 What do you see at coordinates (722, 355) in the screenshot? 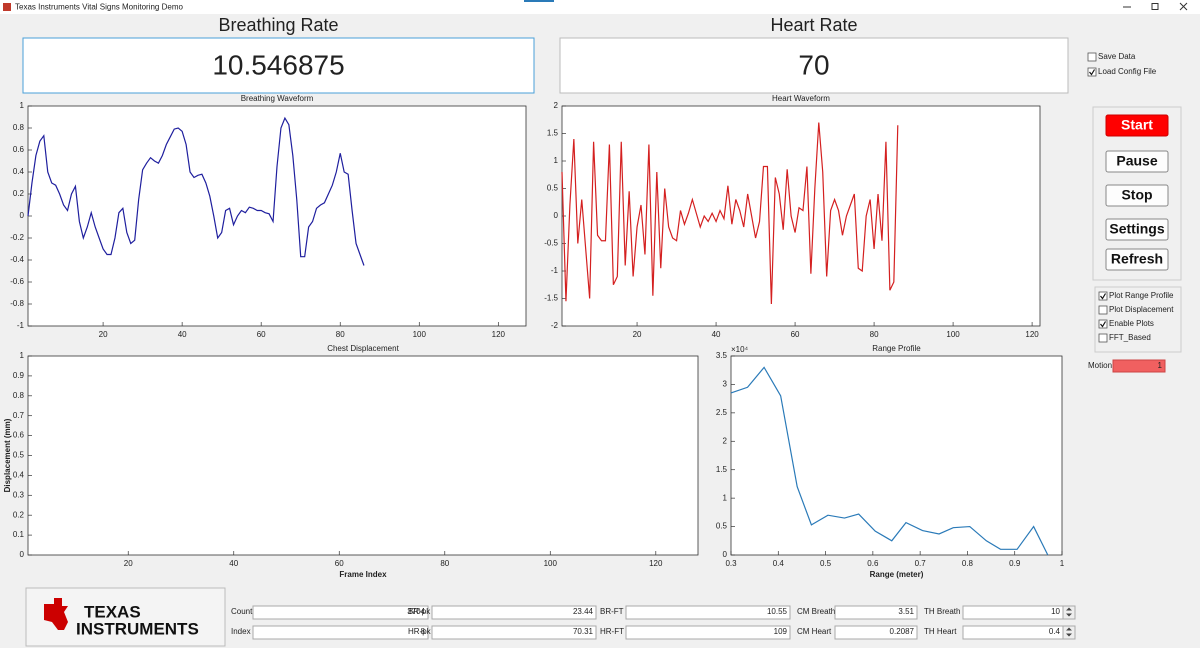
I see `y-tick-label: 3.5` at bounding box center [722, 355].